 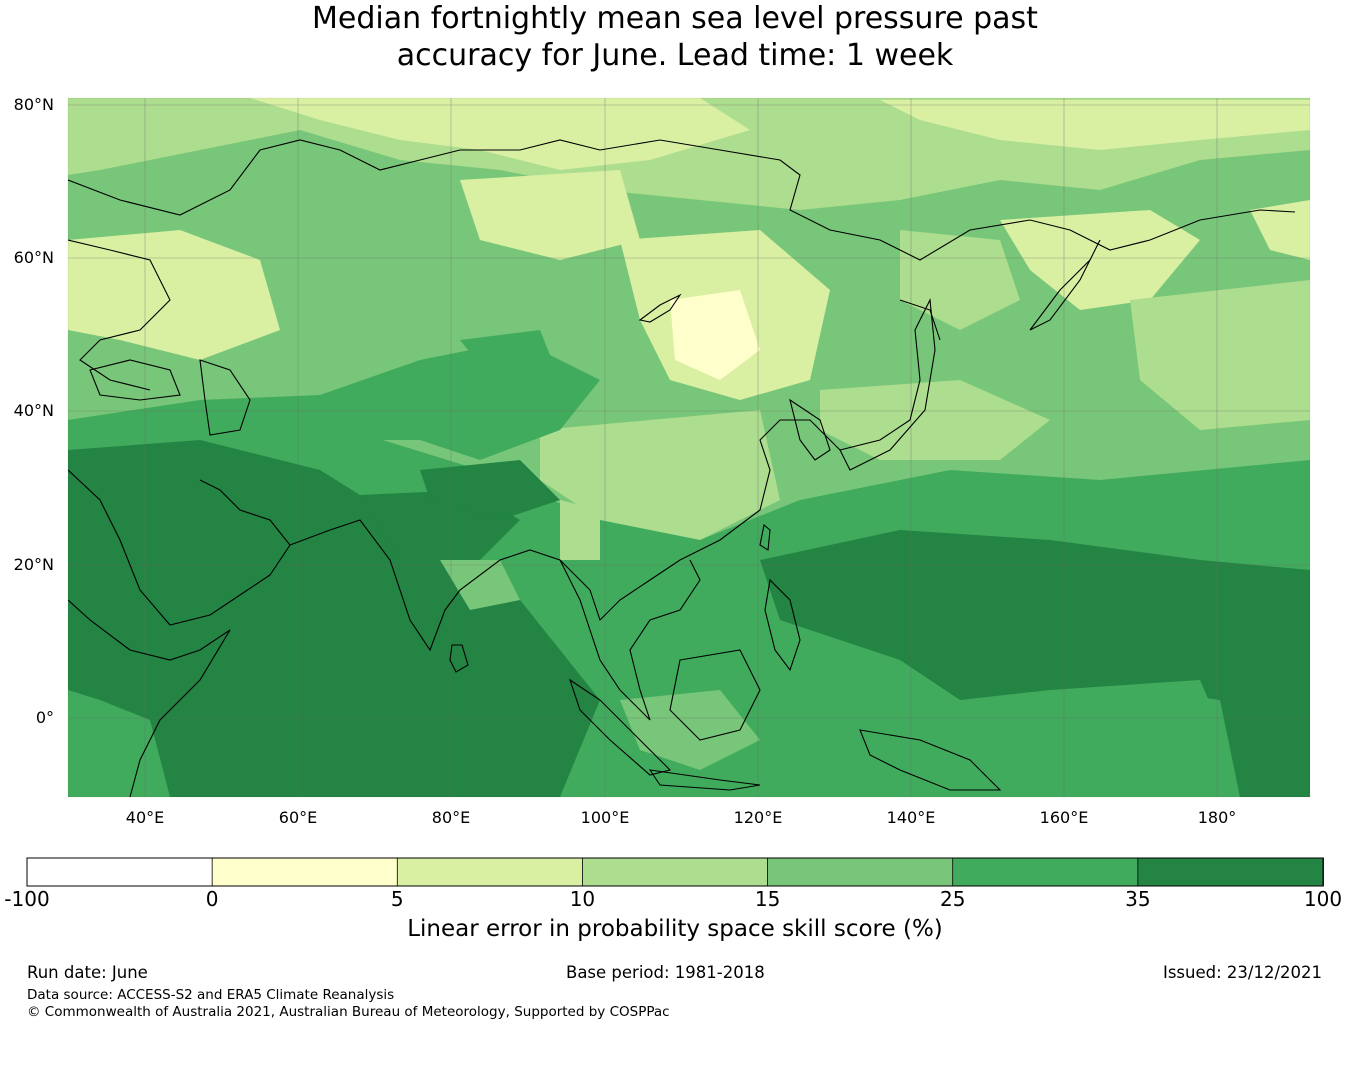 What do you see at coordinates (34, 564) in the screenshot?
I see `lat-label-20n: 20°N` at bounding box center [34, 564].